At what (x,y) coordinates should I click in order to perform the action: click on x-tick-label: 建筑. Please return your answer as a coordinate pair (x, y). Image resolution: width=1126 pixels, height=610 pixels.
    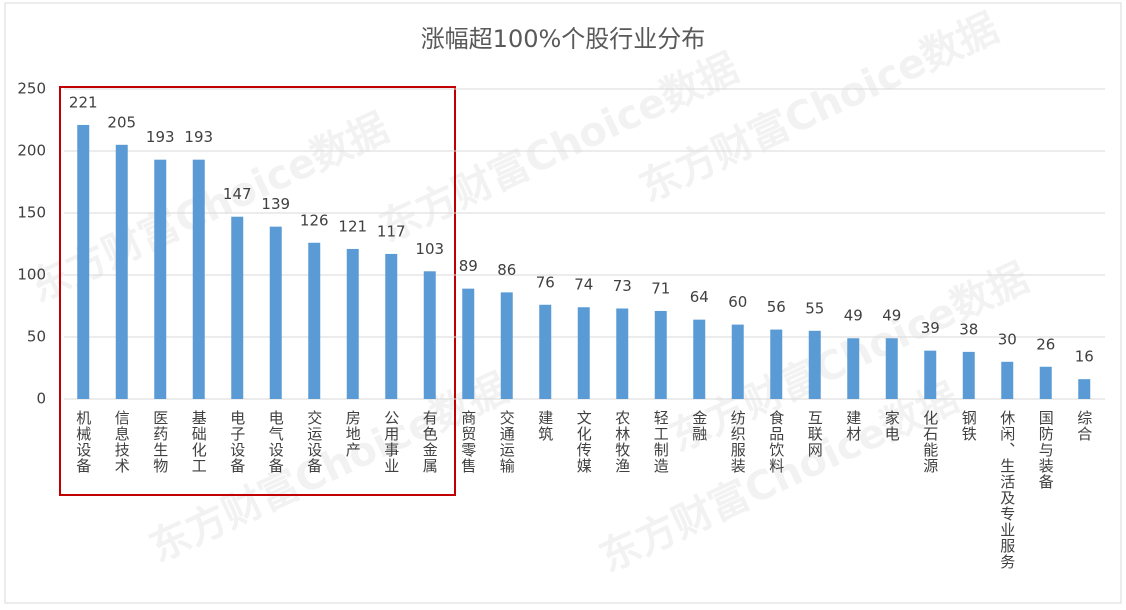
    Looking at the image, I should click on (545, 426).